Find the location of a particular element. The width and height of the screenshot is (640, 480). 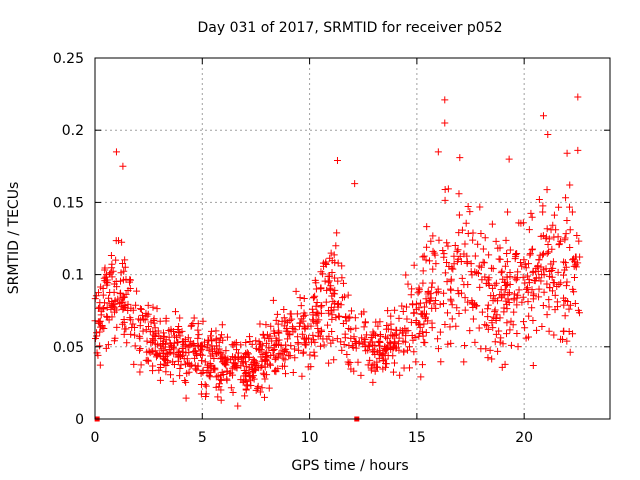

y-axis-label: SRMTID / TECUs is located at coordinates (14, 238).